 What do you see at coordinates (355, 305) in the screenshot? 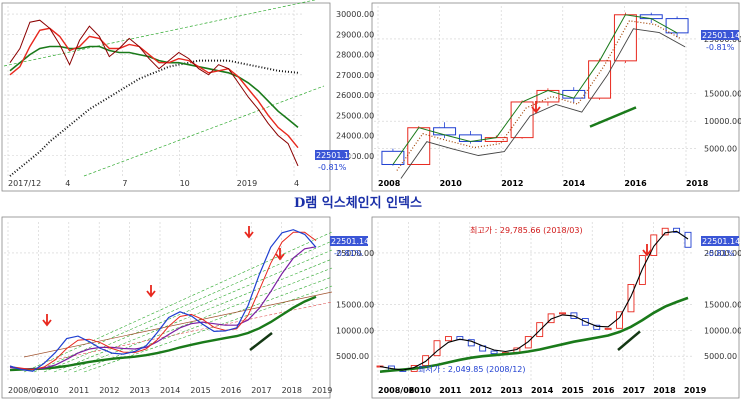
I see `monthly-y-tick-label: 15000.00` at bounding box center [355, 305].